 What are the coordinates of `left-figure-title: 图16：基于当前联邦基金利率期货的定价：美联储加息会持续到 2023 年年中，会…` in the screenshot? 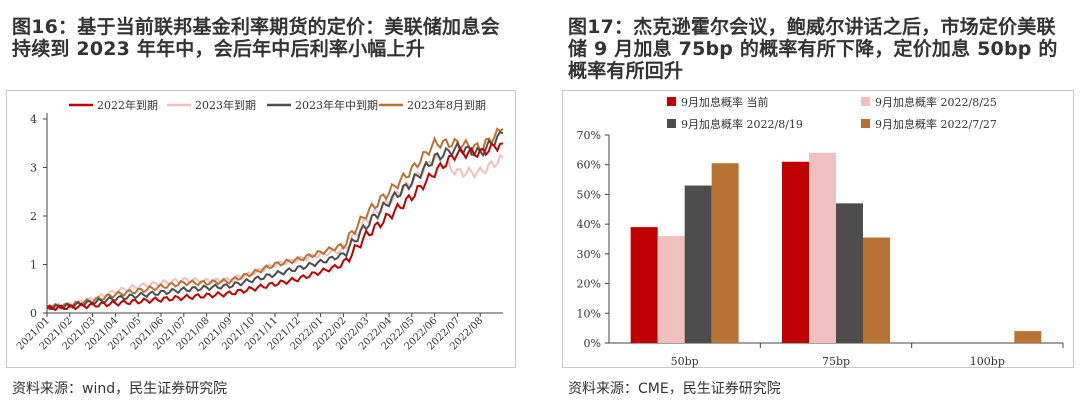 It's located at (256, 38).